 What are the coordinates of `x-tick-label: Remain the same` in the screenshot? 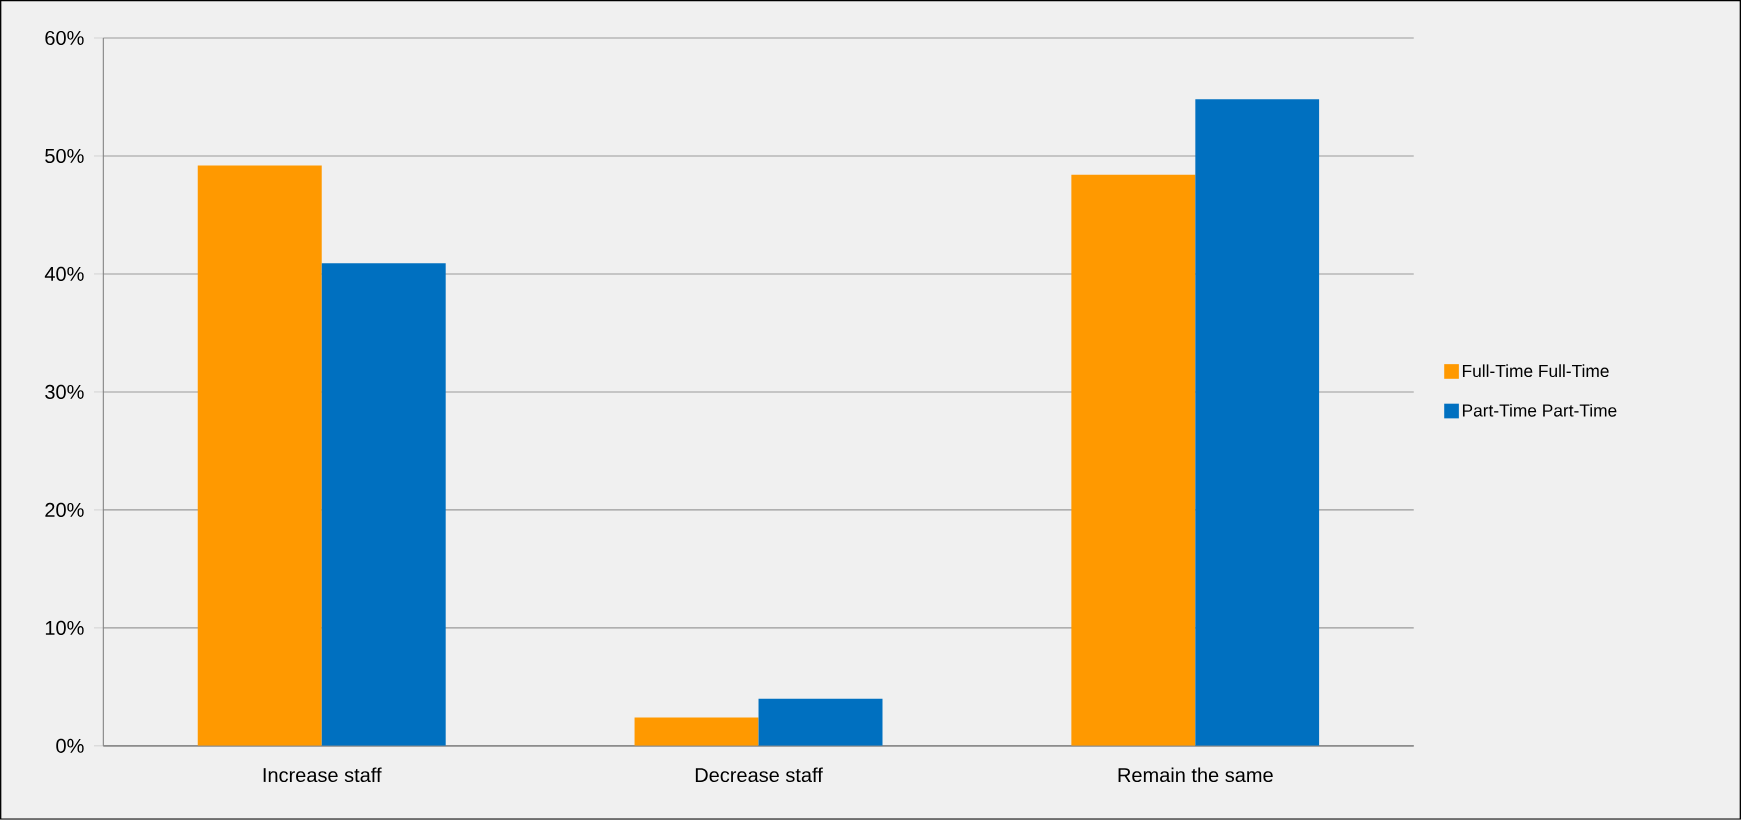 It's located at (1195, 775).